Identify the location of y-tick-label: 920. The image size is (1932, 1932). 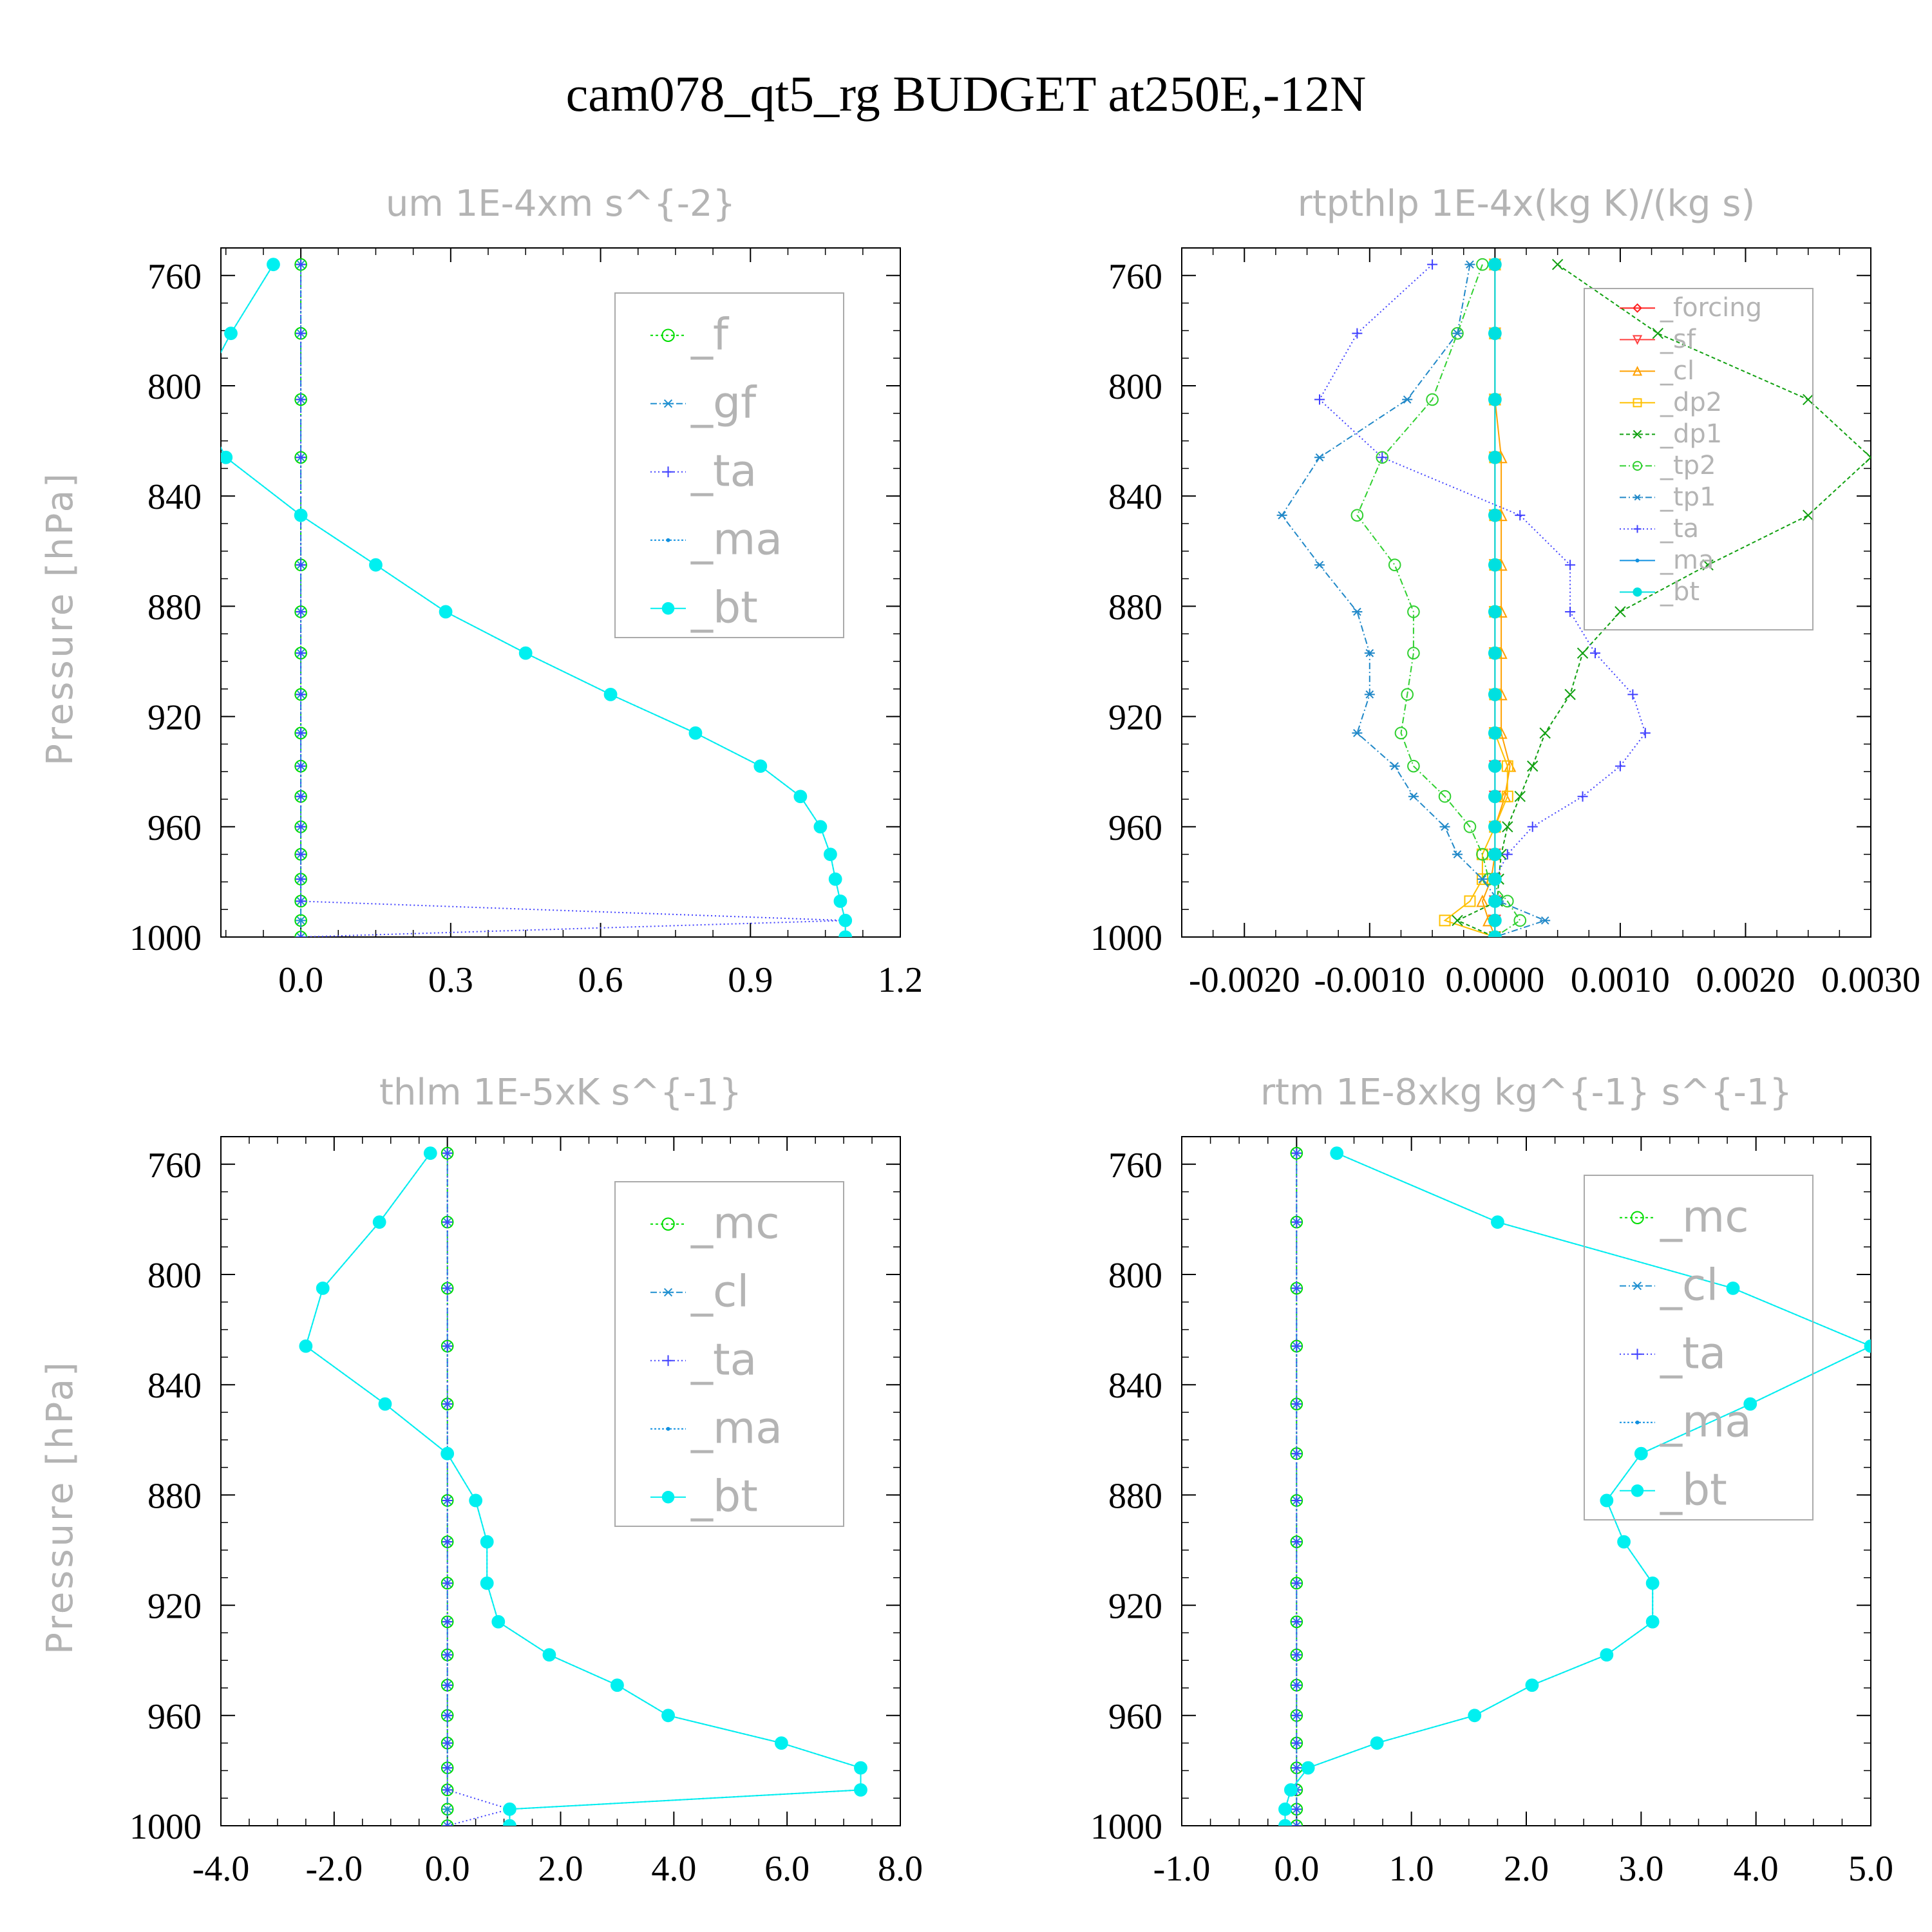
(1135, 1607).